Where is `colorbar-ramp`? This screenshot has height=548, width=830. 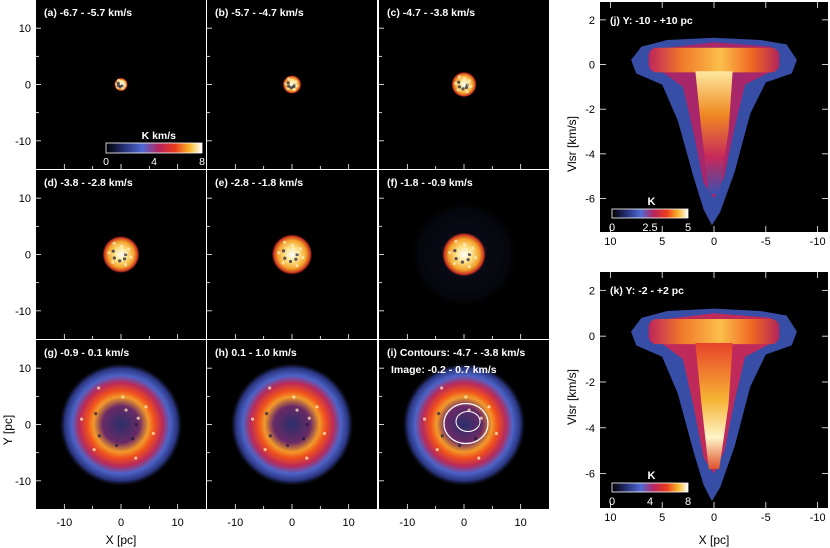 colorbar-ramp is located at coordinates (154, 148).